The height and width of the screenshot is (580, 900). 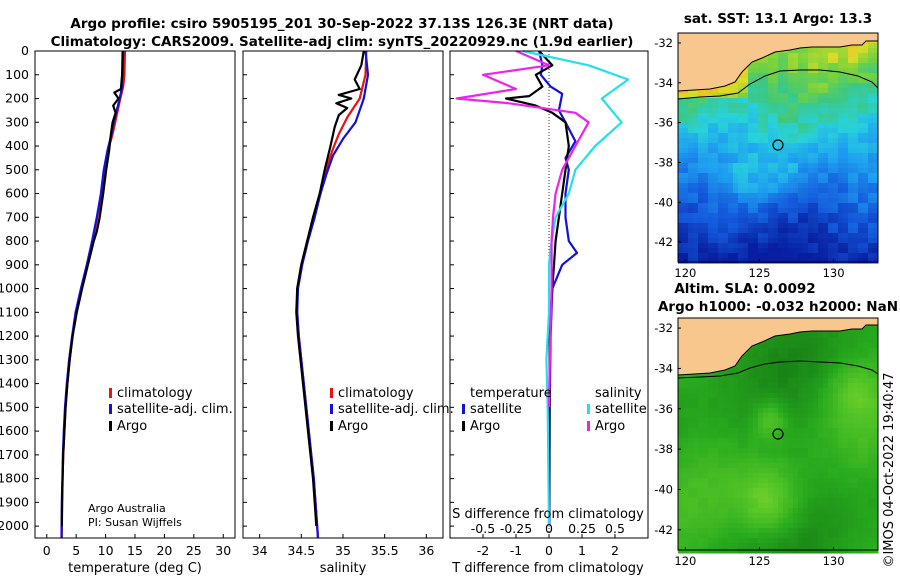 I want to click on series-line-satellite-adj-clim-, so click(x=92, y=294).